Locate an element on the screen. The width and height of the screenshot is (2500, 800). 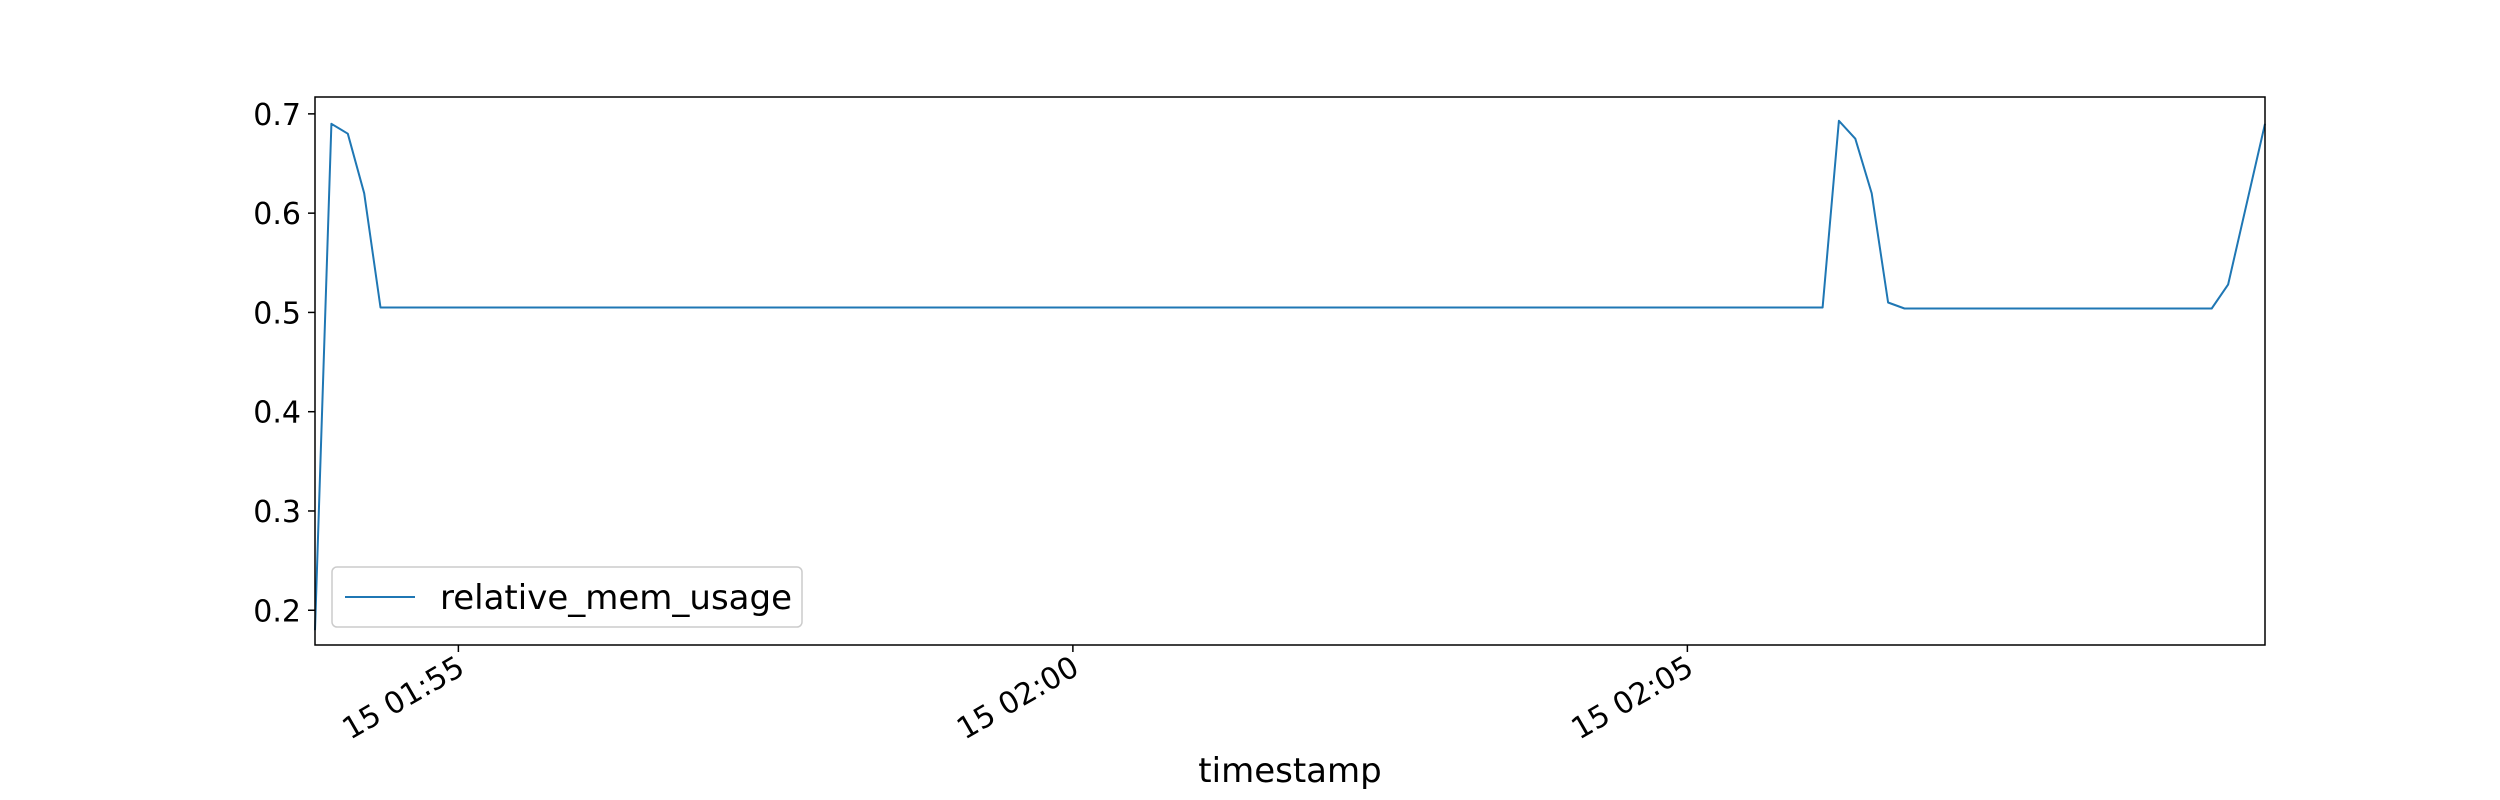
x-tick-label: 15 01:55 is located at coordinates (404, 698).